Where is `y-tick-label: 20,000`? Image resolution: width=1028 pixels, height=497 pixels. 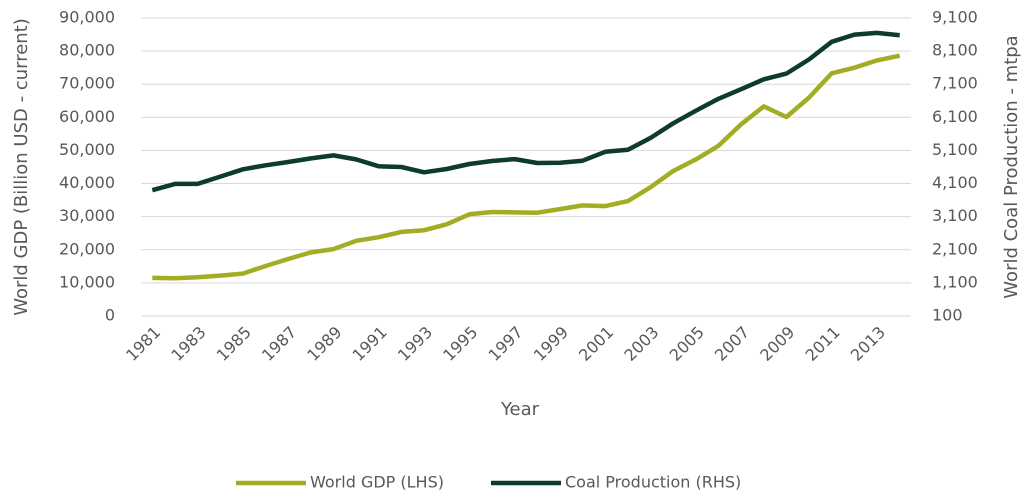
y-tick-label: 20,000 is located at coordinates (87, 248).